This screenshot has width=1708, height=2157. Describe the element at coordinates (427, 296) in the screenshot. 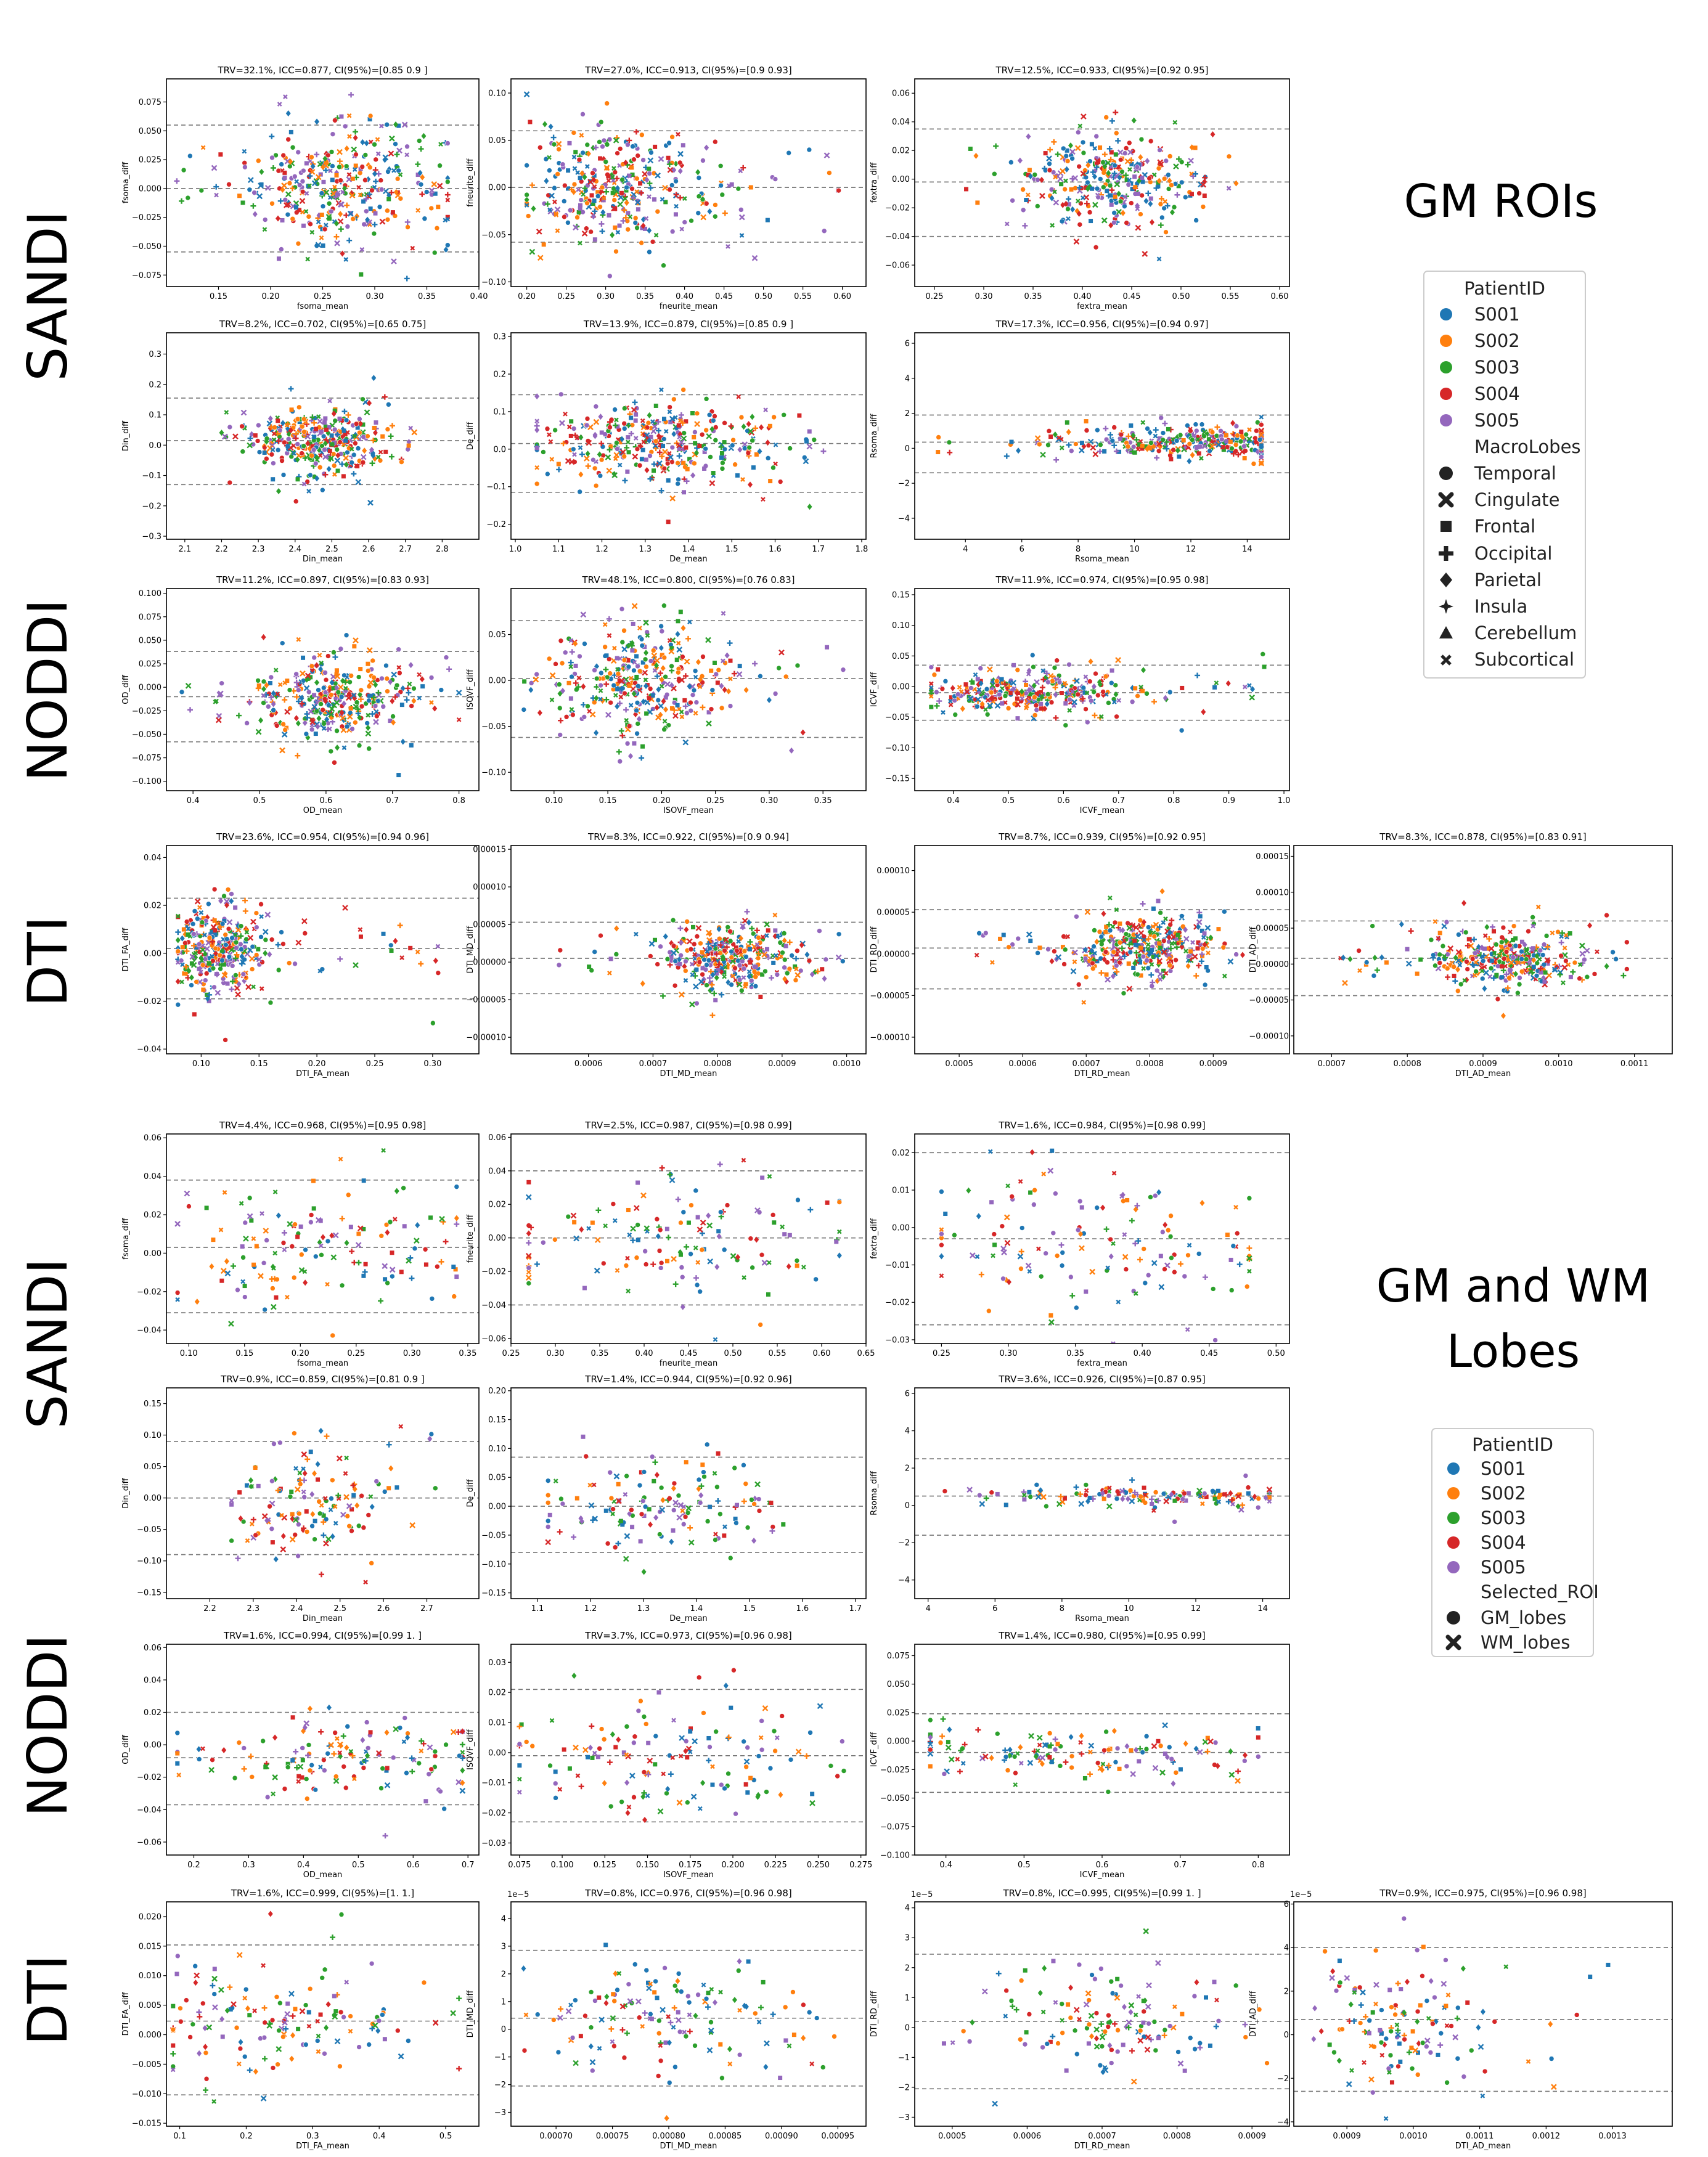

I see `x-tick-label: 0.35` at that location.